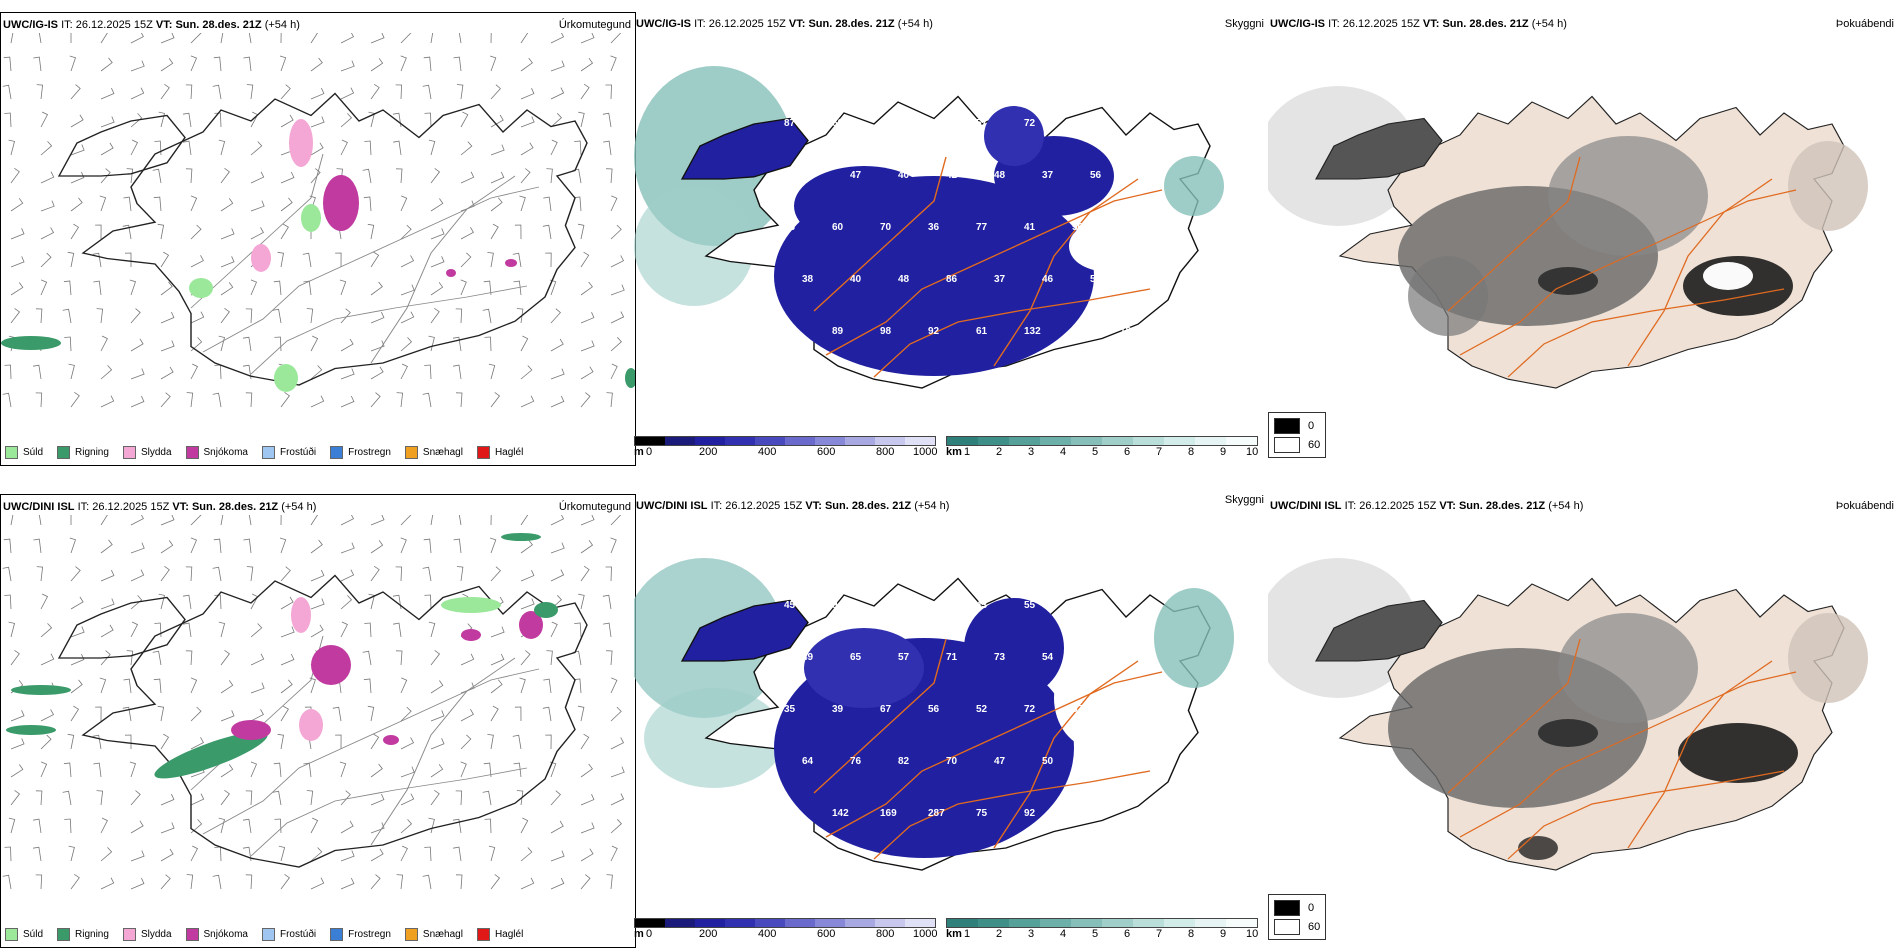 This screenshot has width=1900, height=950. What do you see at coordinates (1030, 813) in the screenshot?
I see `height-number: 92` at bounding box center [1030, 813].